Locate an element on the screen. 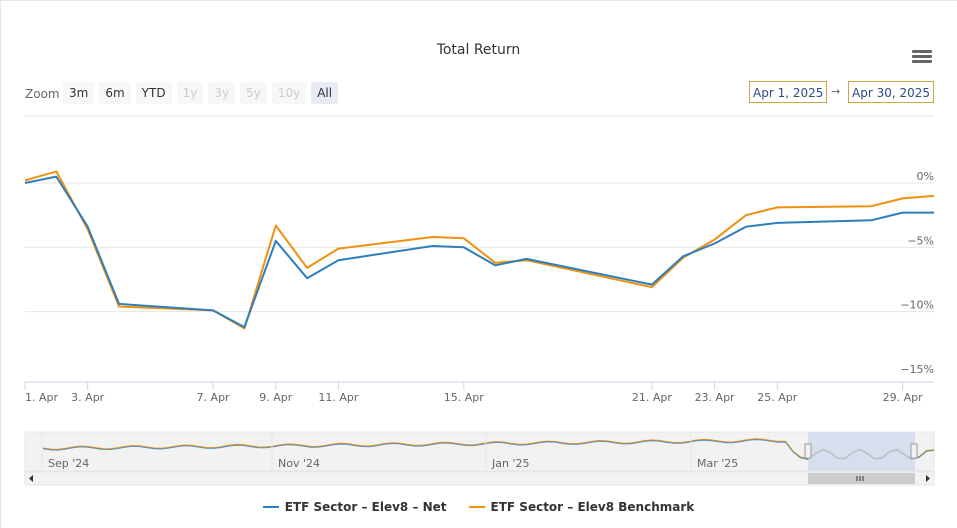 This screenshot has height=528, width=957. legend-item-benchmark: ETF Sector – Elev8 Benchmark is located at coordinates (581, 507).